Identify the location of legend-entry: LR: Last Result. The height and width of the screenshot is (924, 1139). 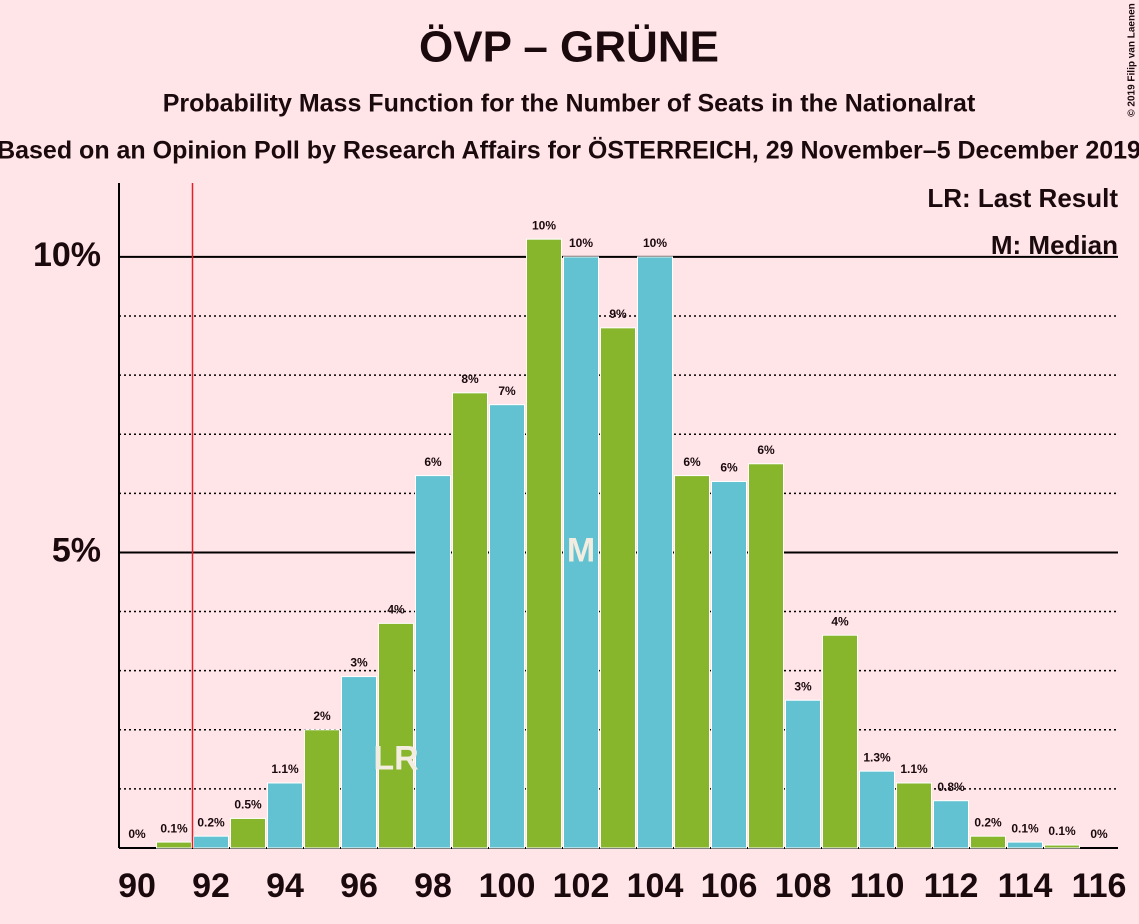
(1022, 198).